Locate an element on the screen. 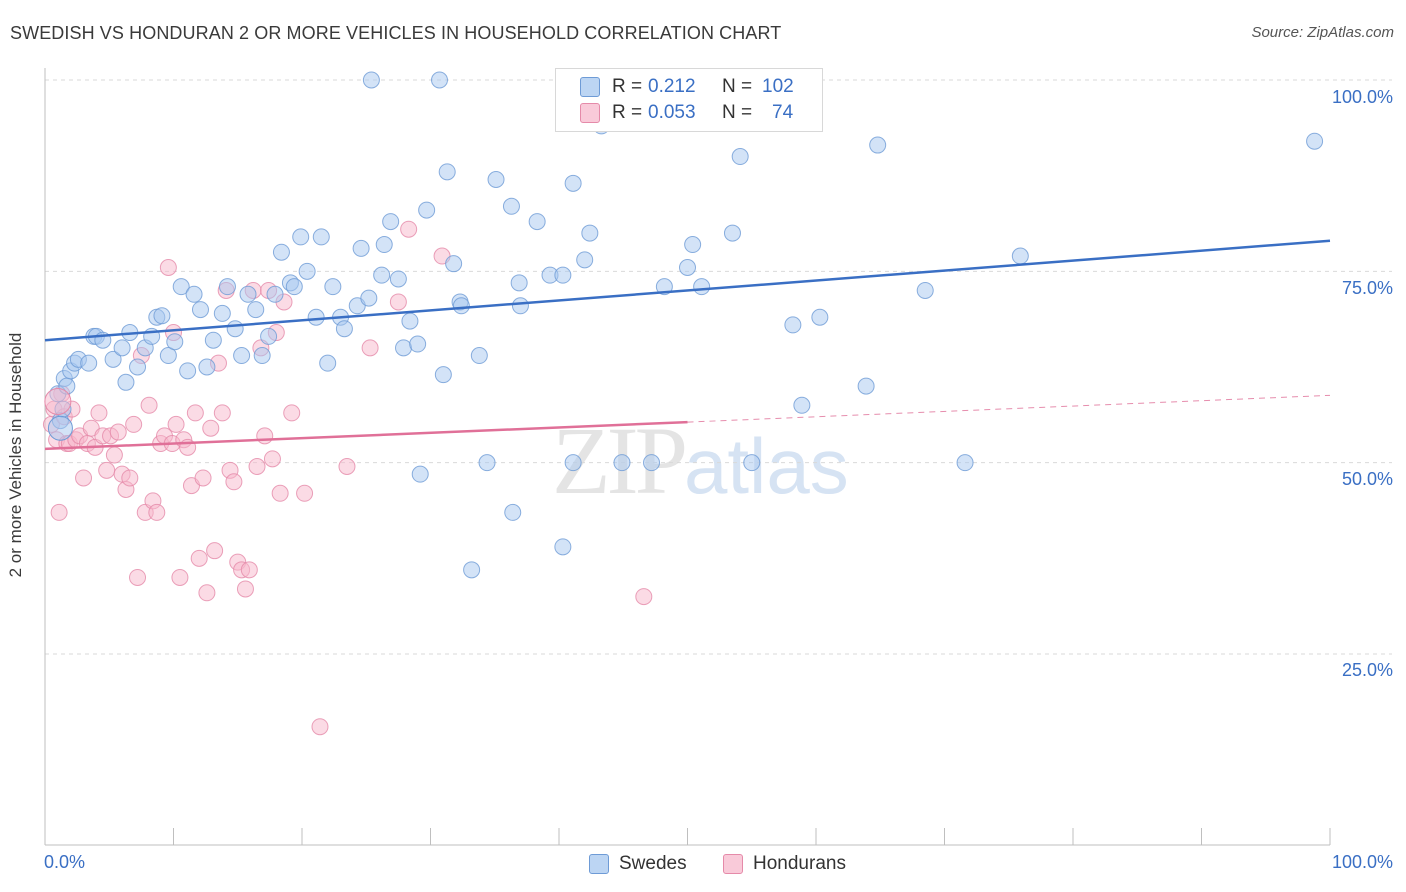 The width and height of the screenshot is (1406, 892). hondurans-trend-line is located at coordinates (366, 435).